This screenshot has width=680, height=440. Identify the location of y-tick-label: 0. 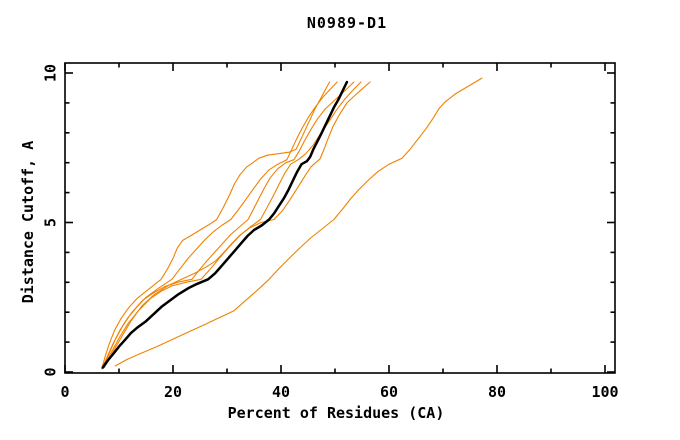
(50, 371).